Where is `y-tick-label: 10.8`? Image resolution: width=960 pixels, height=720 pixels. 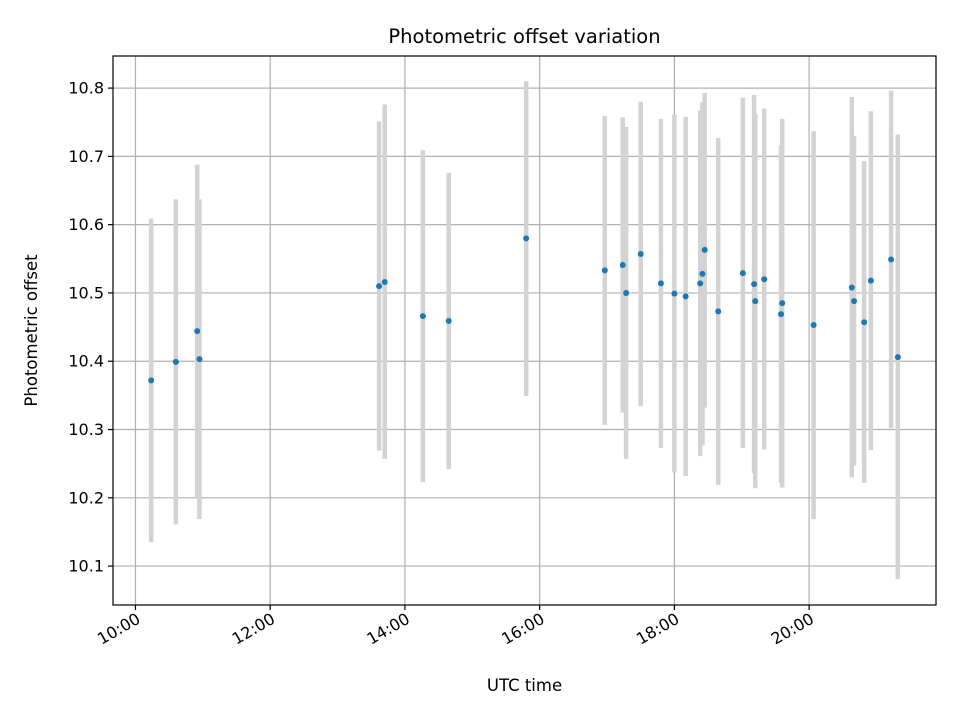 y-tick-label: 10.8 is located at coordinates (86, 88).